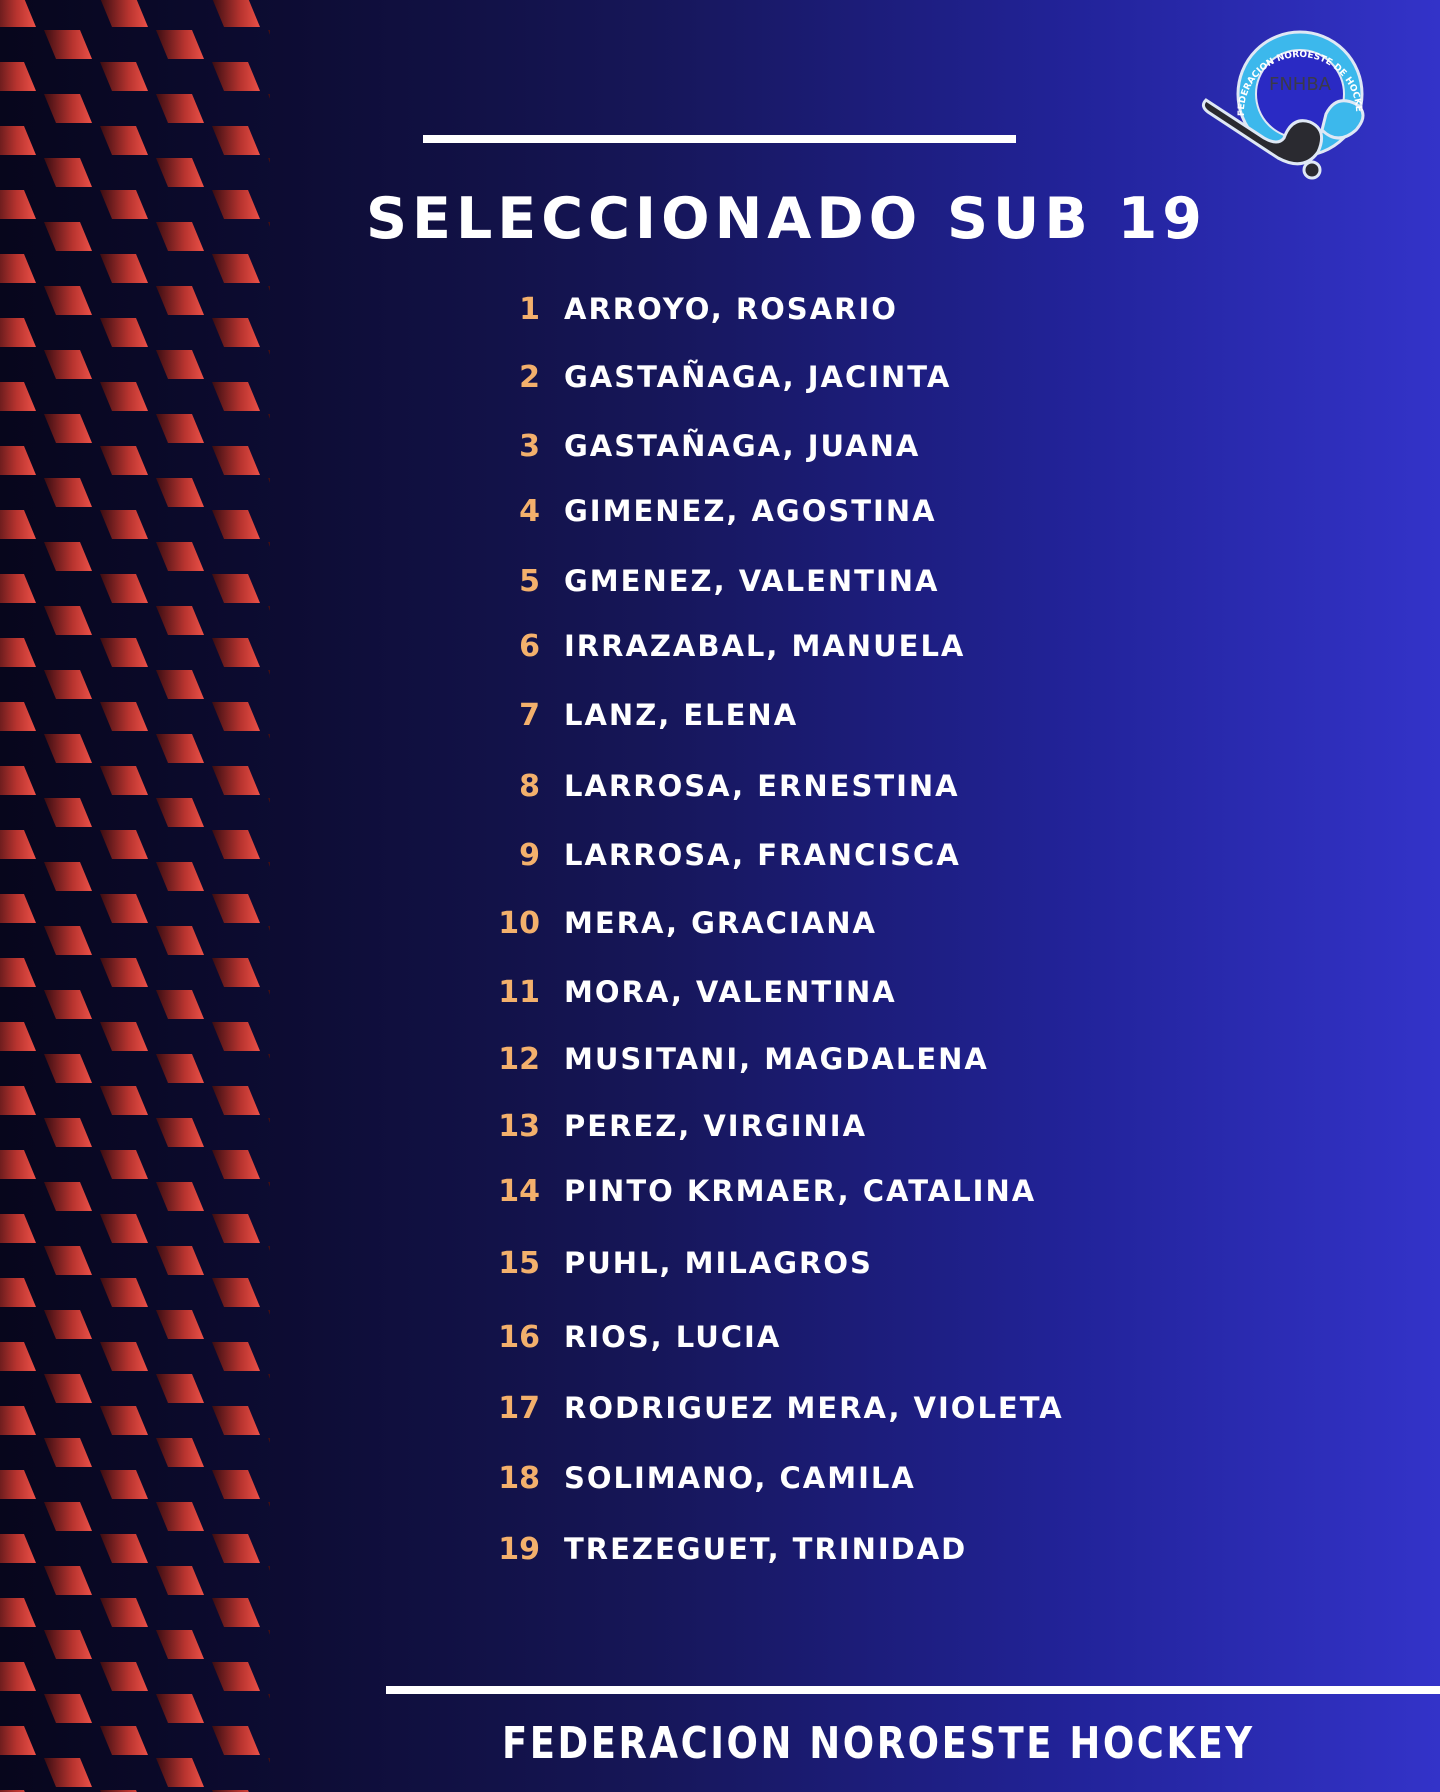  Describe the element at coordinates (752, 581) in the screenshot. I see `player-name: GMENEZ, VALENTINA` at that location.